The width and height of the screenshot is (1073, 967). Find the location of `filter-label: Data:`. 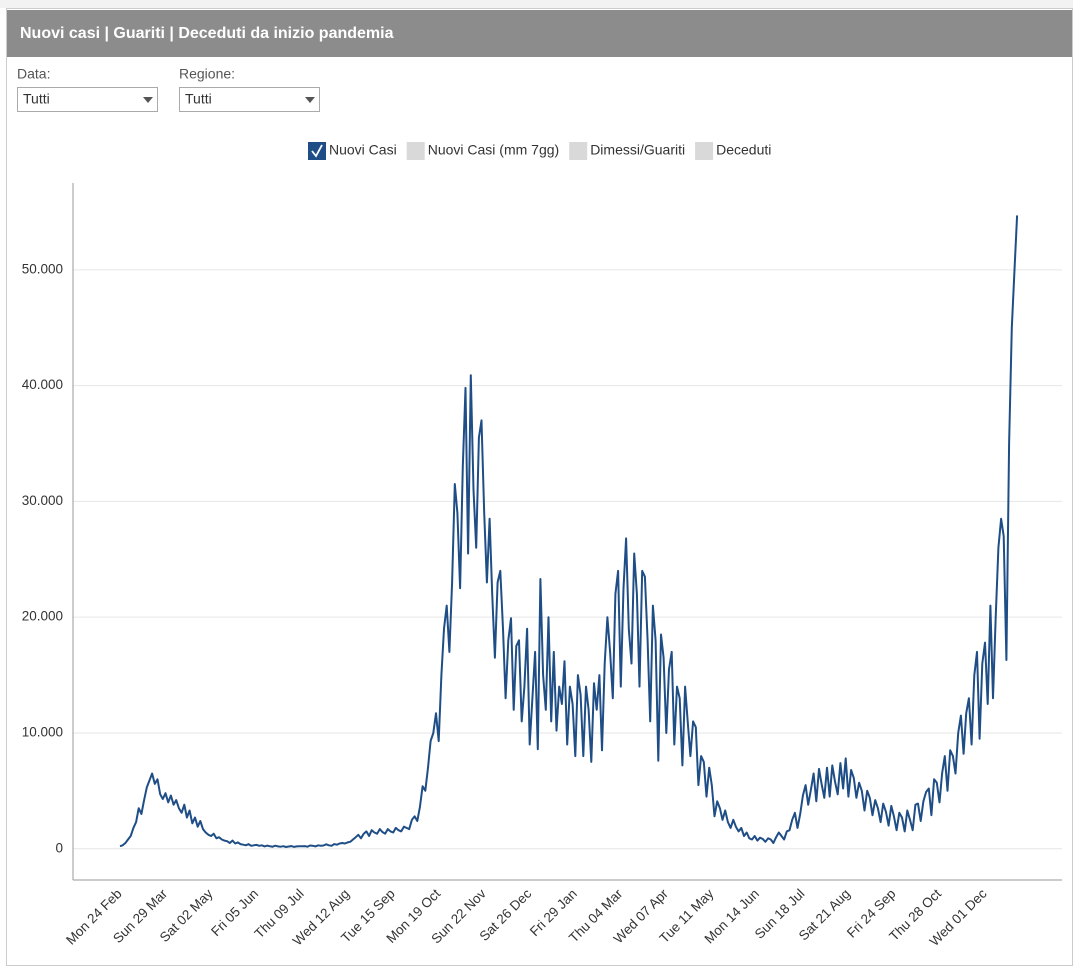

filter-label: Data: is located at coordinates (33, 74).